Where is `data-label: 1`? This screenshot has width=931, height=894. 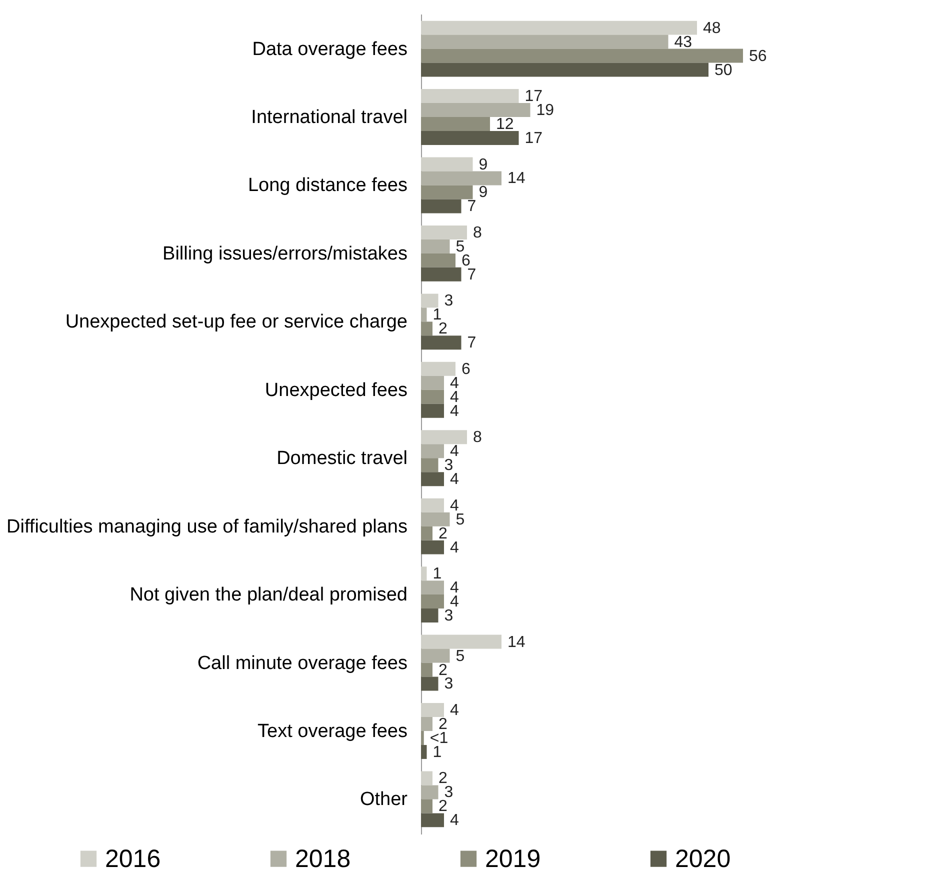 data-label: 1 is located at coordinates (437, 574).